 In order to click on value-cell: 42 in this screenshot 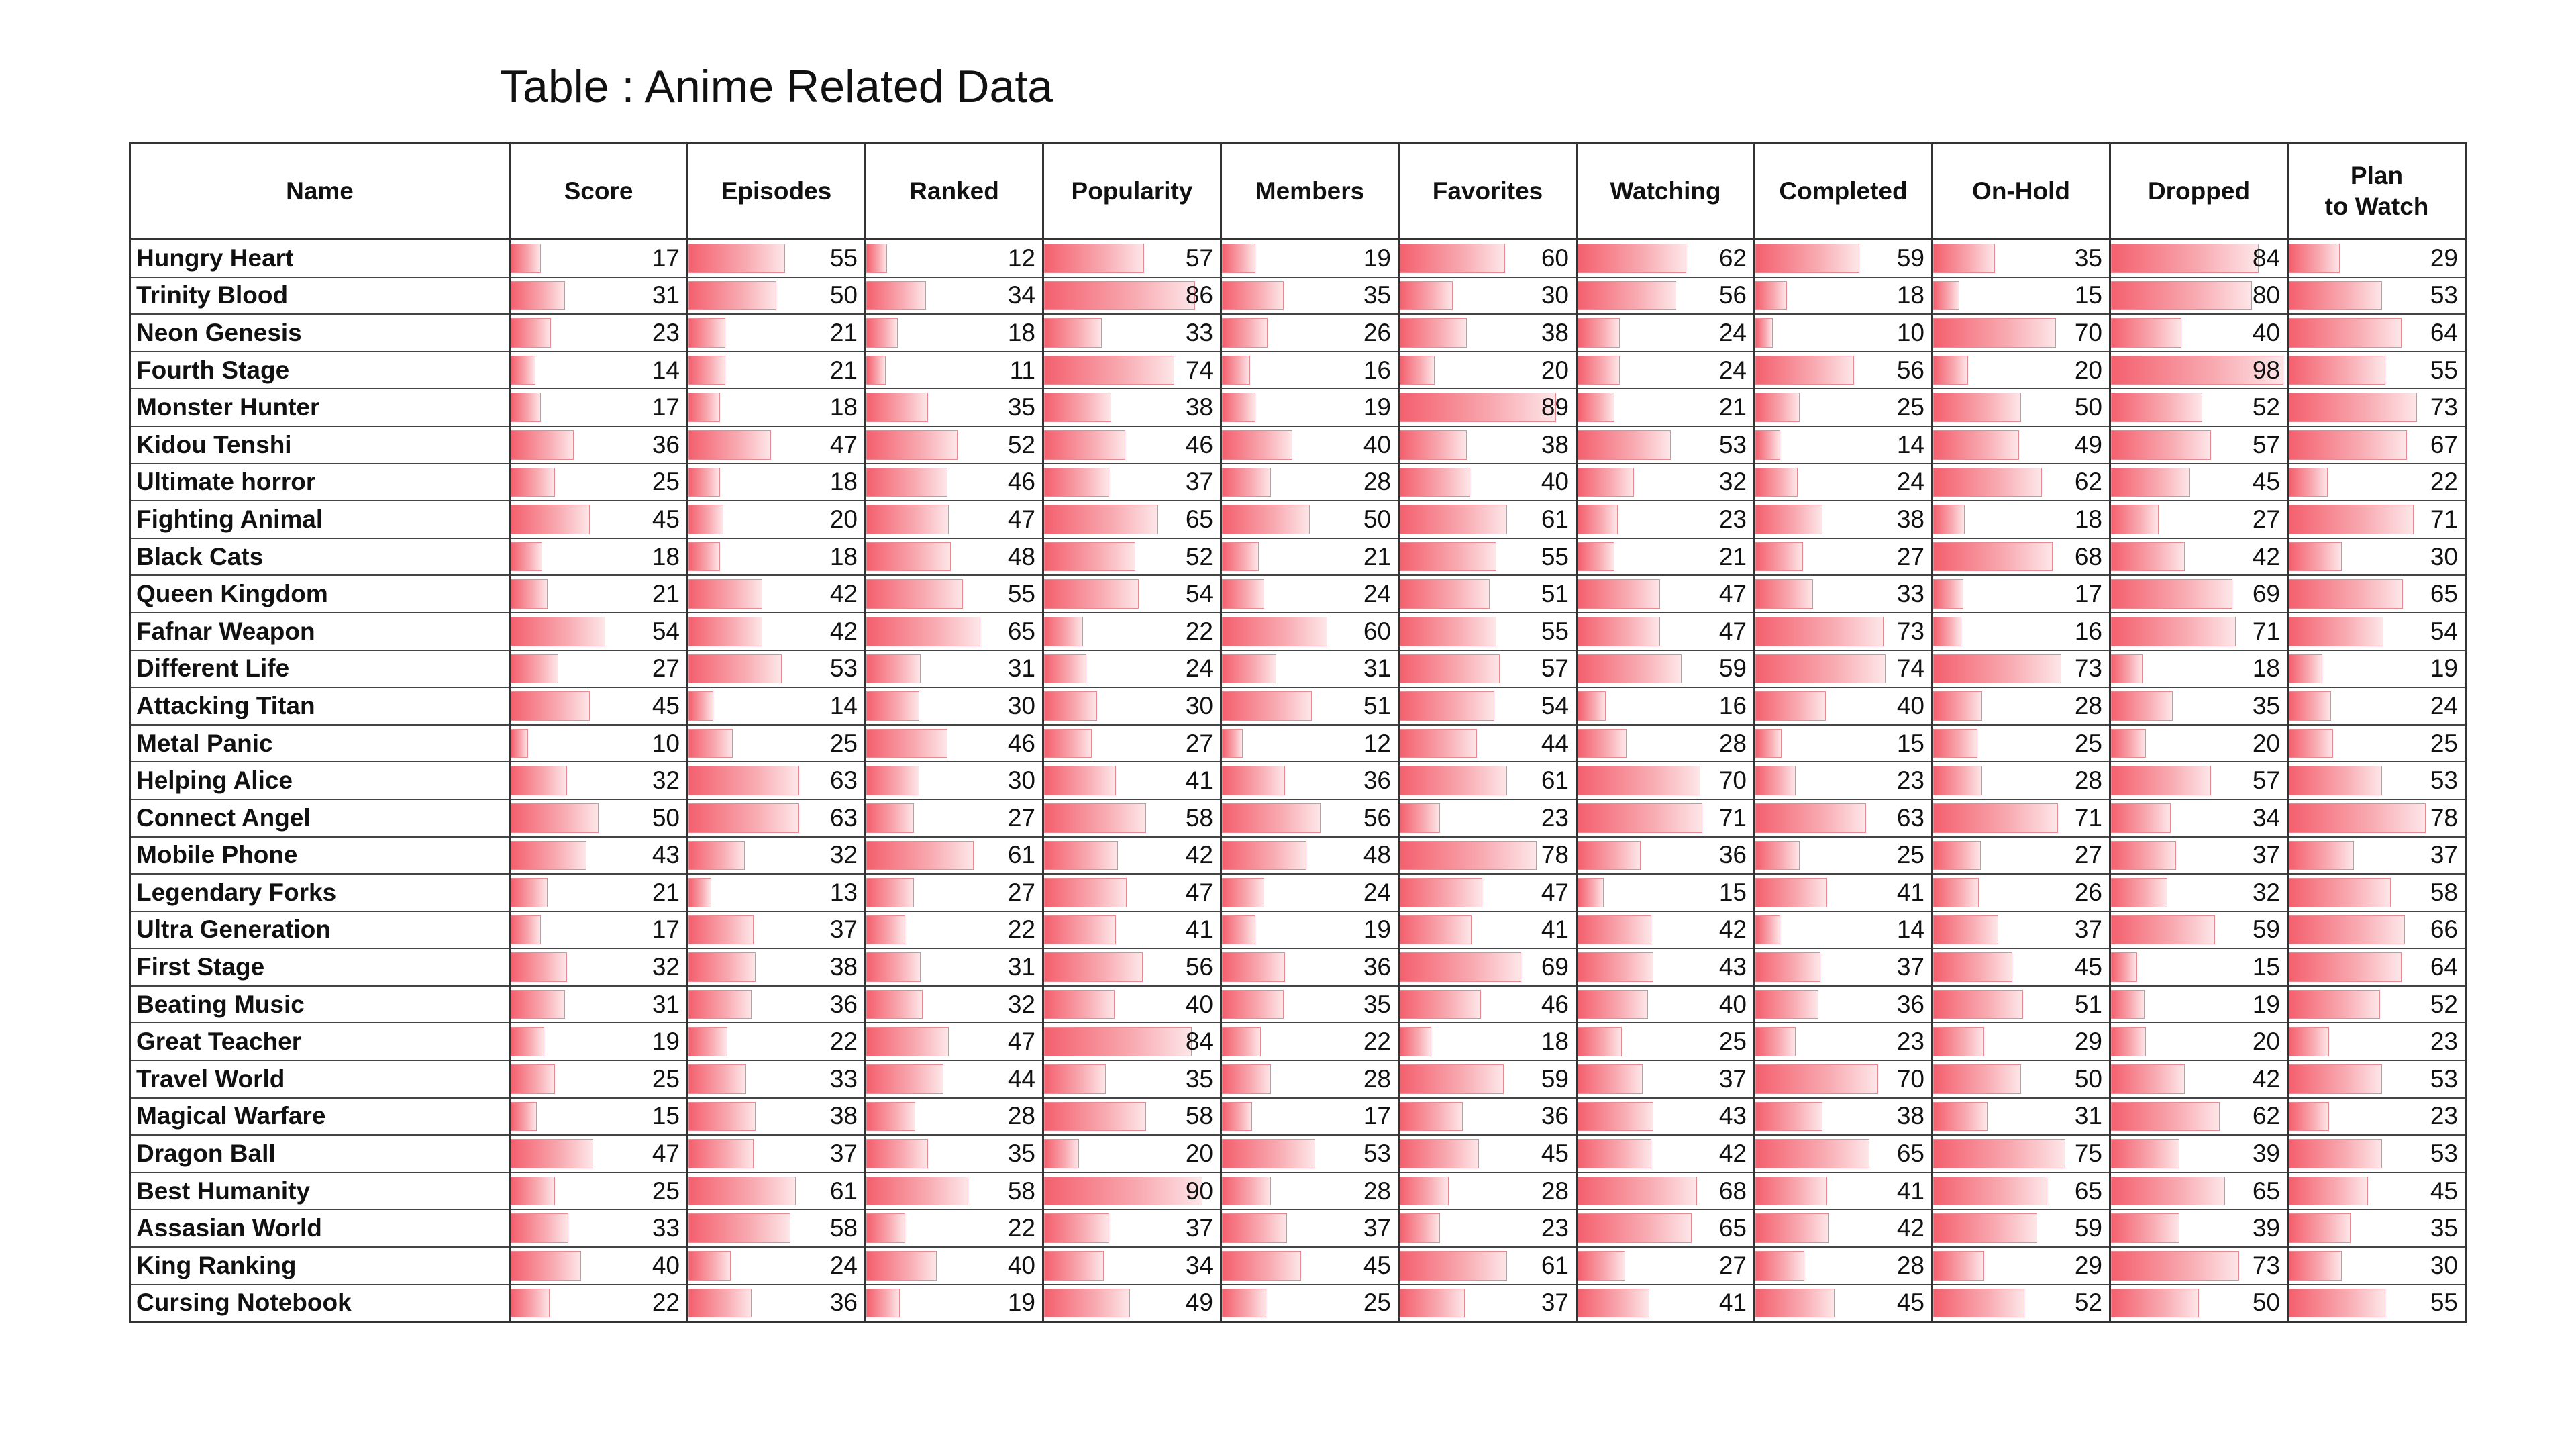, I will do `click(1132, 855)`.